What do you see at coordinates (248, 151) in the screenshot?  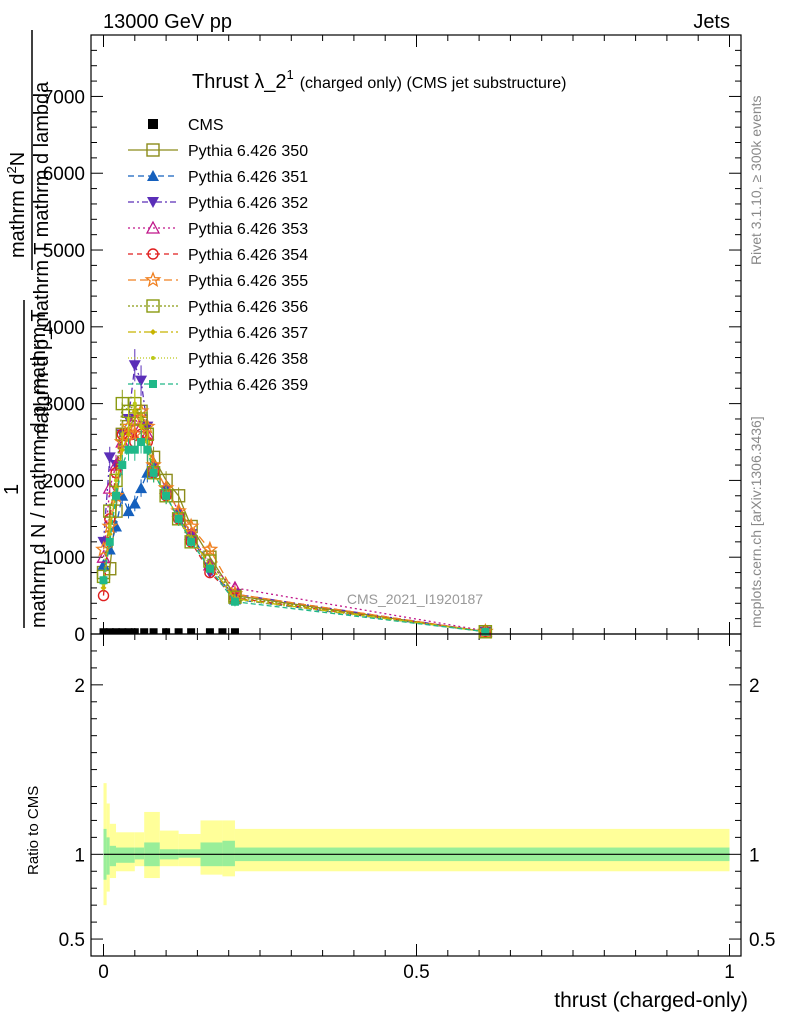 I see `legend-label: Pythia 6.426 350` at bounding box center [248, 151].